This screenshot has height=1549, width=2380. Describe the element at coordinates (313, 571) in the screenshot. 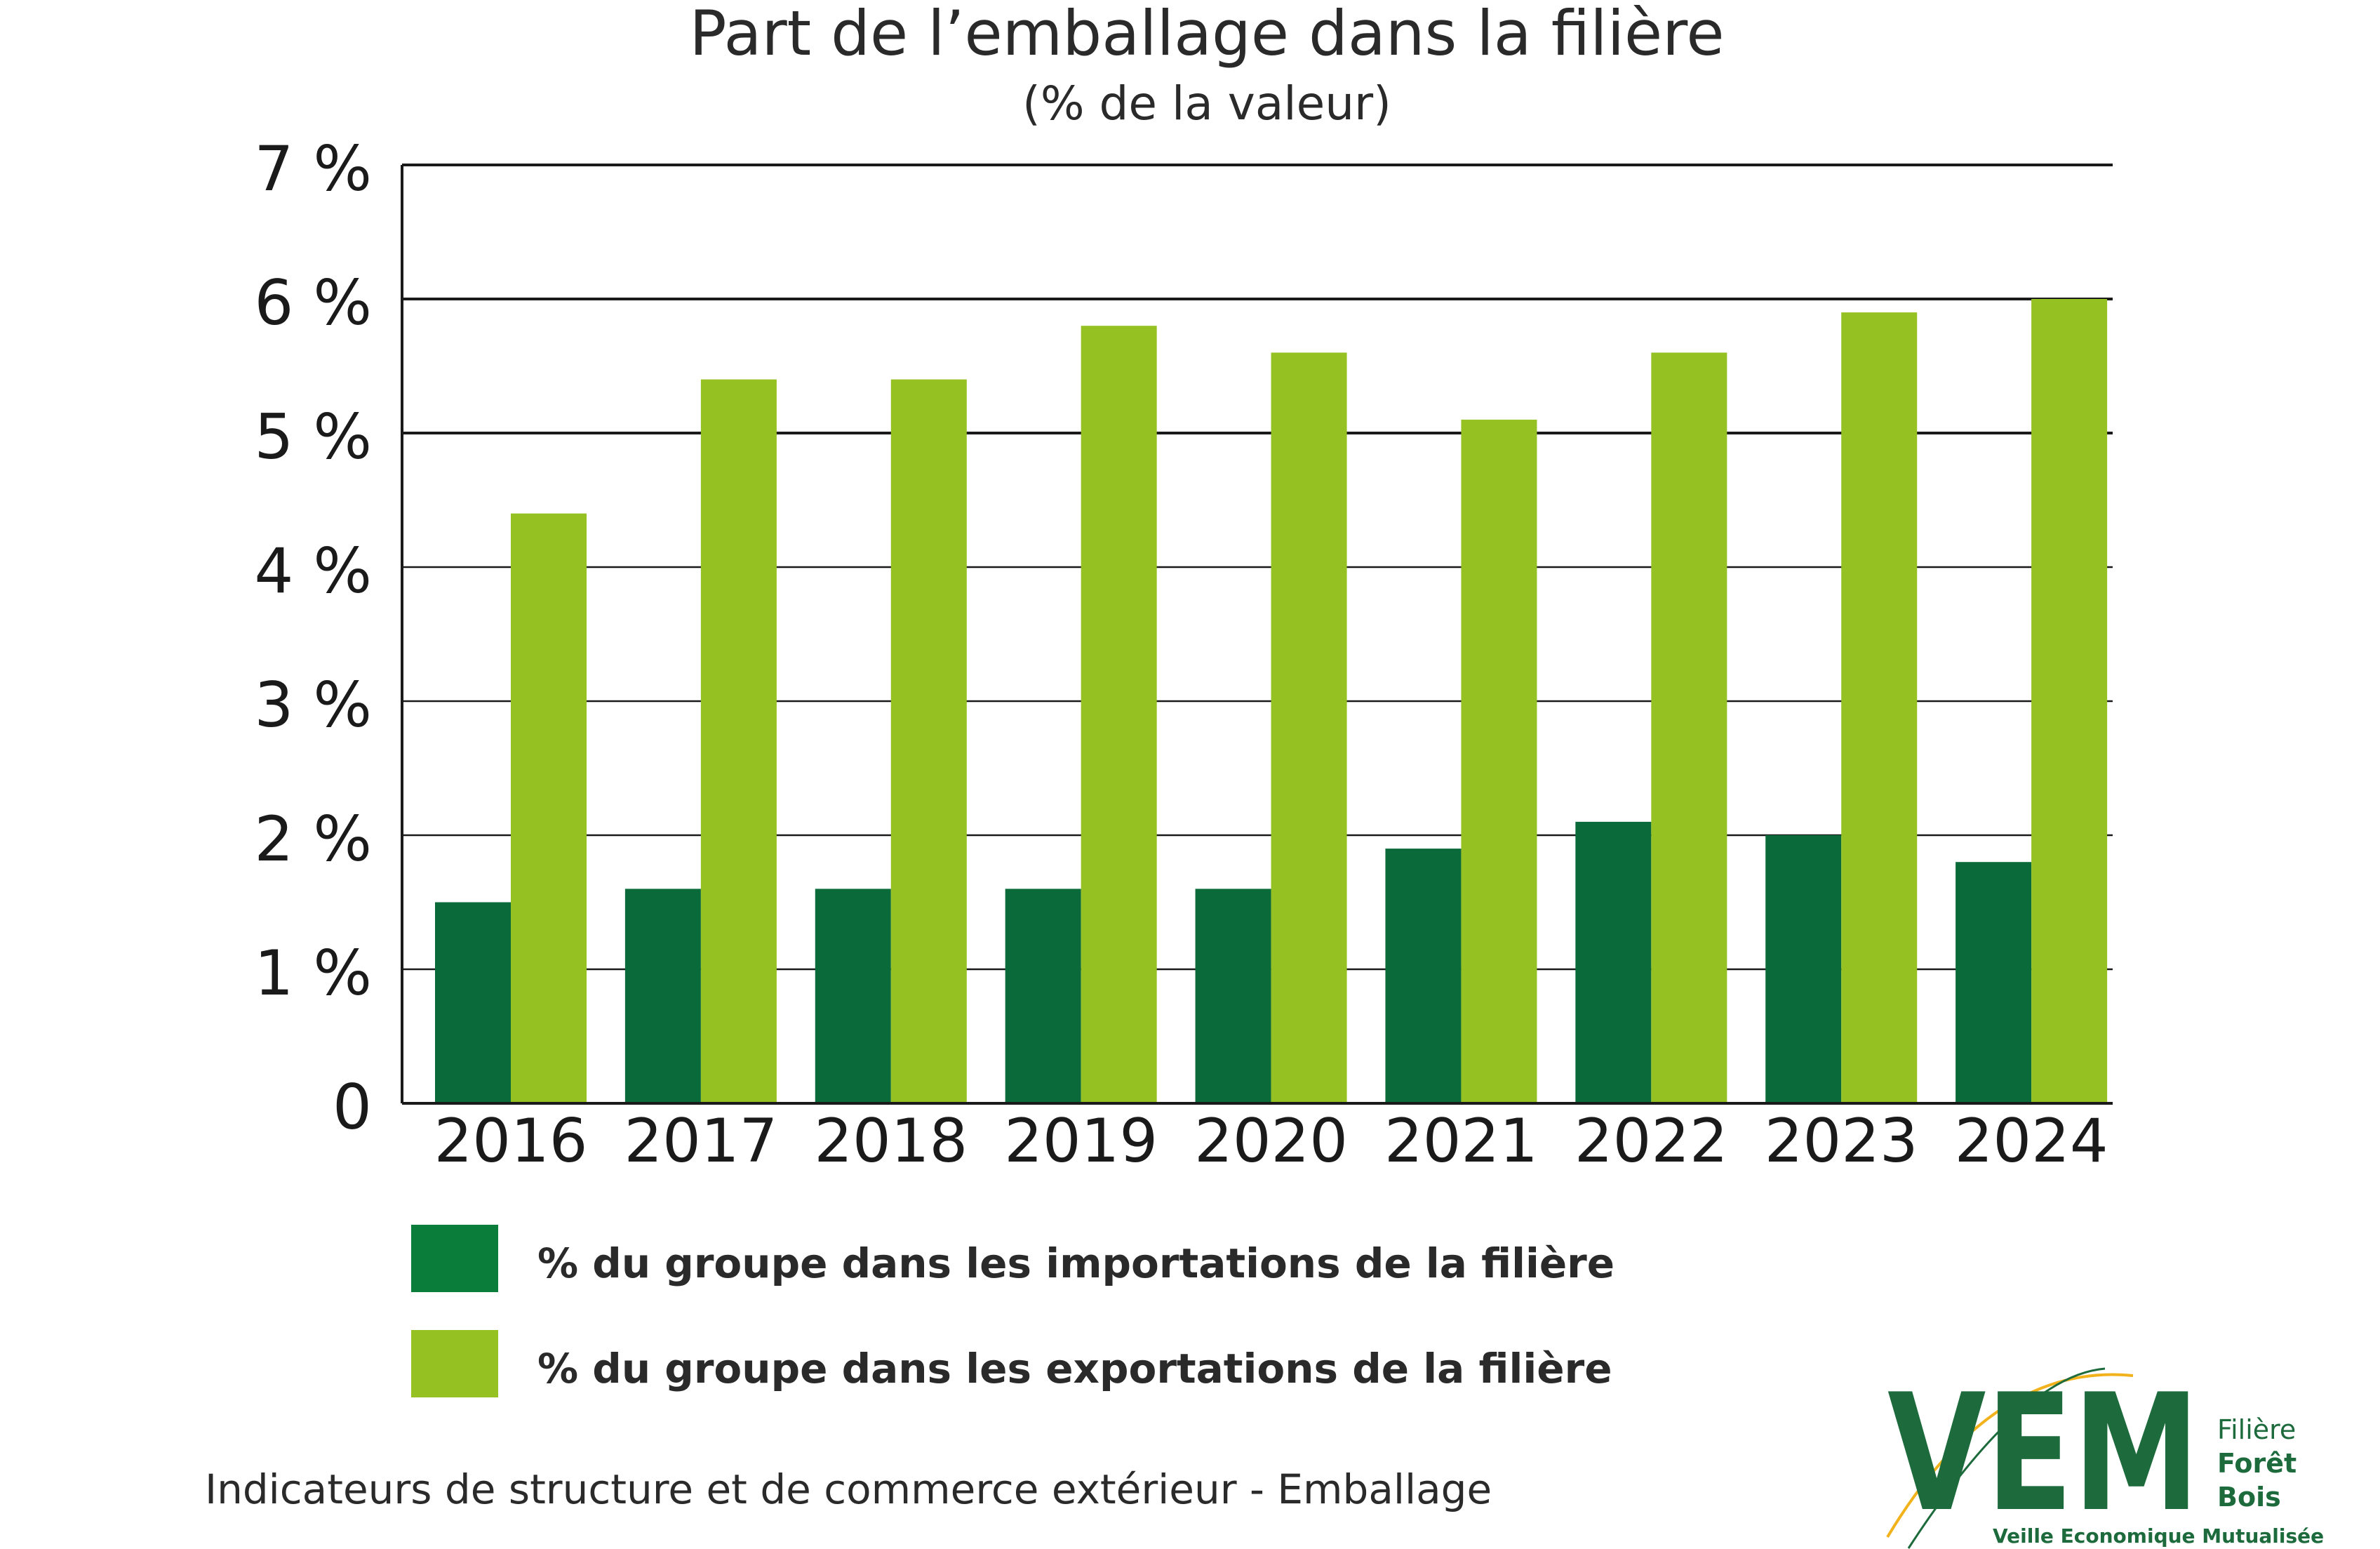

I see `y-tick-label: 4 %` at that location.